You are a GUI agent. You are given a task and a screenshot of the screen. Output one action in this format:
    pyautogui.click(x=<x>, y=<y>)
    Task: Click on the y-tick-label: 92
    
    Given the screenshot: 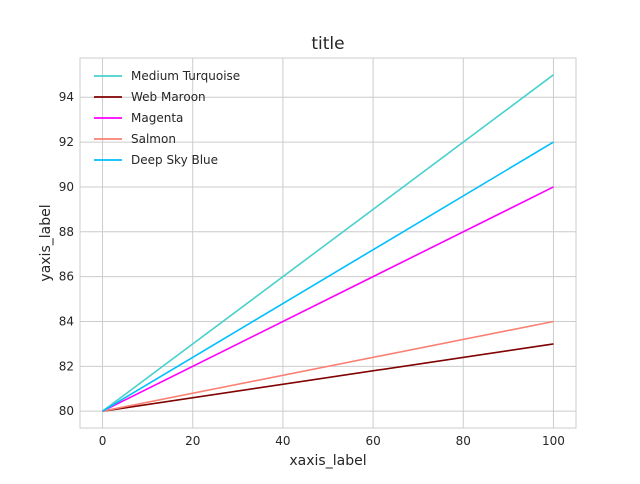 What is the action you would take?
    pyautogui.click(x=66, y=142)
    